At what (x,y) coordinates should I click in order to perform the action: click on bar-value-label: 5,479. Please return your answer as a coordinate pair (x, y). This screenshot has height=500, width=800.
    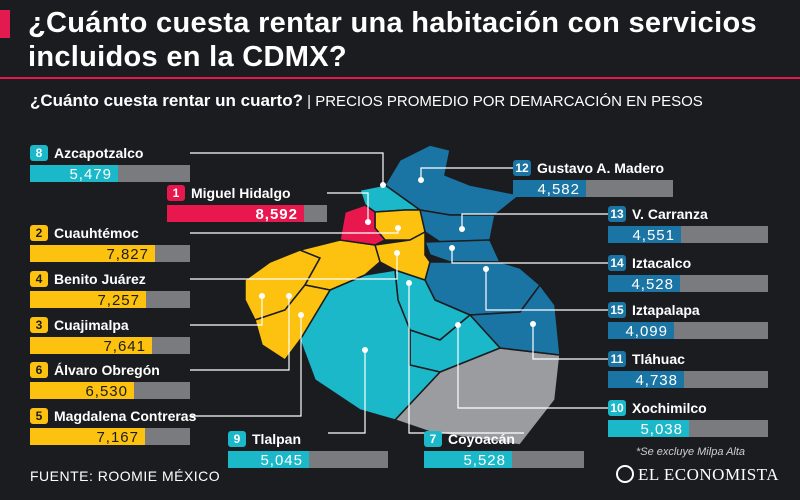
    Looking at the image, I should click on (90, 174).